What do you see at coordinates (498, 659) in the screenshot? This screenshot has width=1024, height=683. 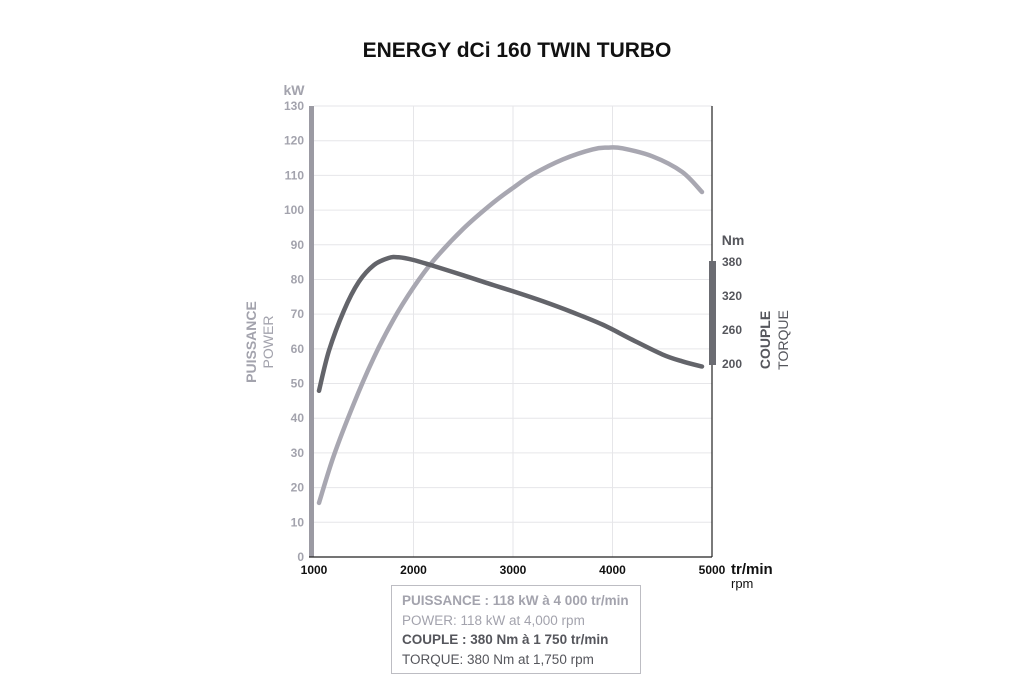 I see `legend-torque-en: TORQUE: 380 Nm at 1,750 rpm` at bounding box center [498, 659].